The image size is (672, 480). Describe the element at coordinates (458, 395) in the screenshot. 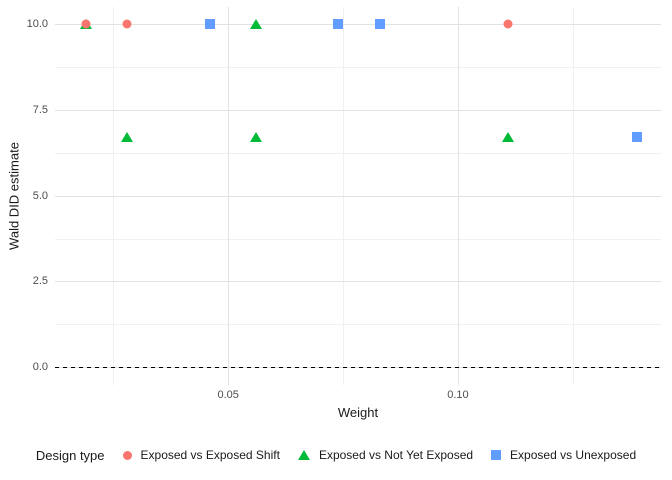

I see `x-tick-label: 0.10` at that location.